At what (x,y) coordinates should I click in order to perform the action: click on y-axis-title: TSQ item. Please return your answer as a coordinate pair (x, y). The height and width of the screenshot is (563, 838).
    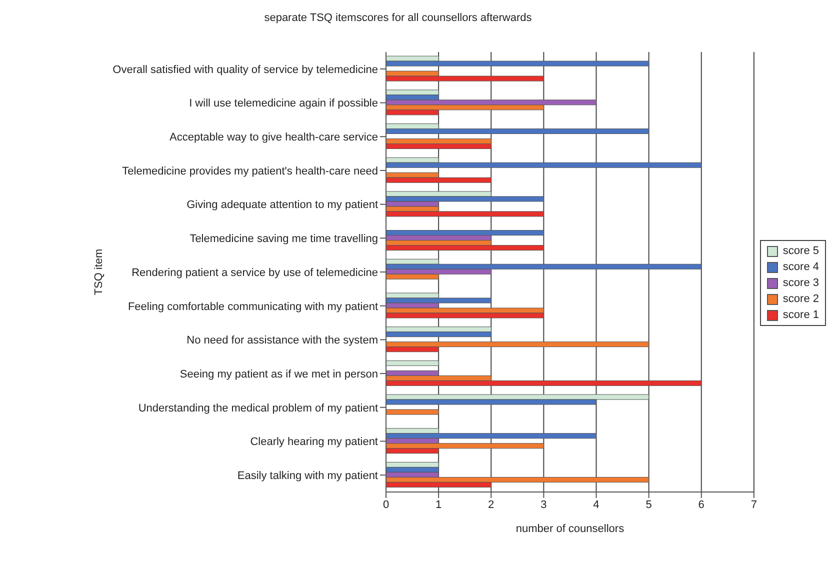
    Looking at the image, I should click on (98, 272).